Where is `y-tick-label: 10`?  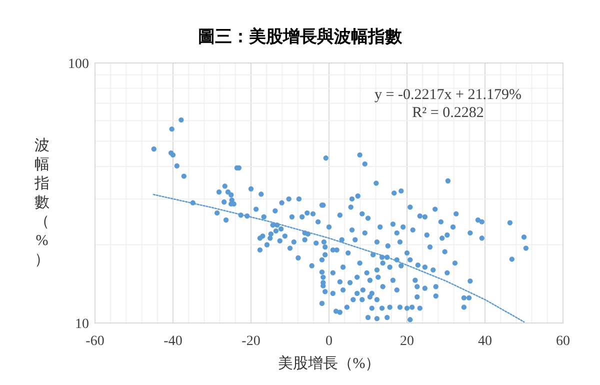 y-tick-label: 10 is located at coordinates (82, 324).